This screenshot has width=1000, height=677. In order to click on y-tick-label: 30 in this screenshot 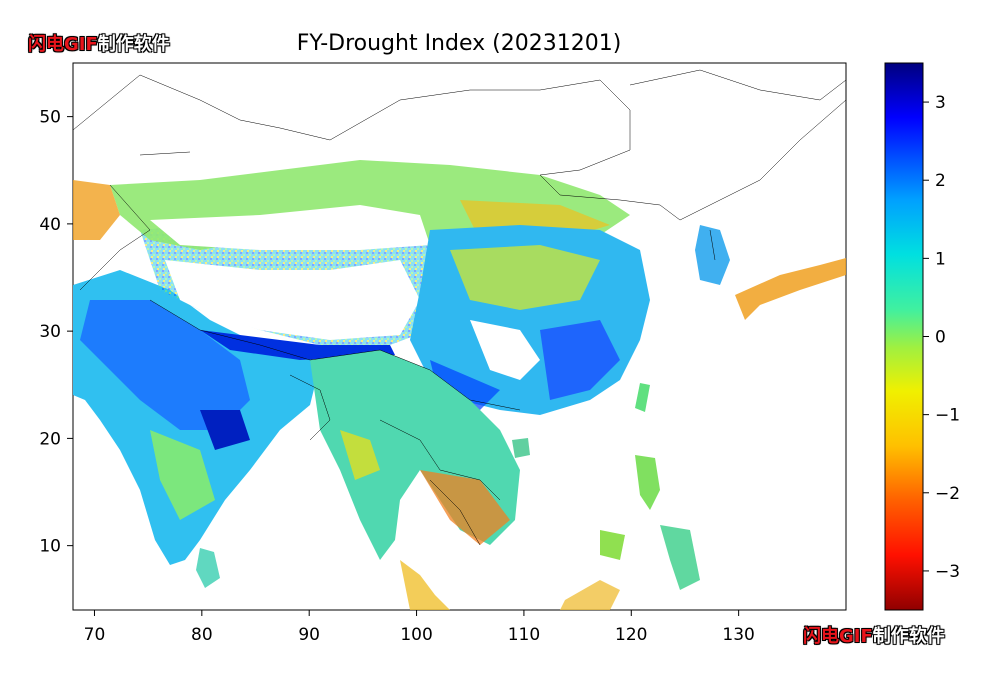, I will do `click(50, 332)`.